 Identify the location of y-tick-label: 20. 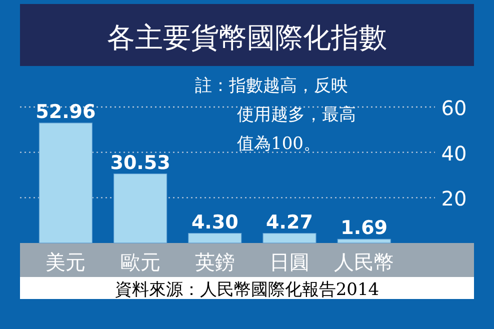
(454, 198).